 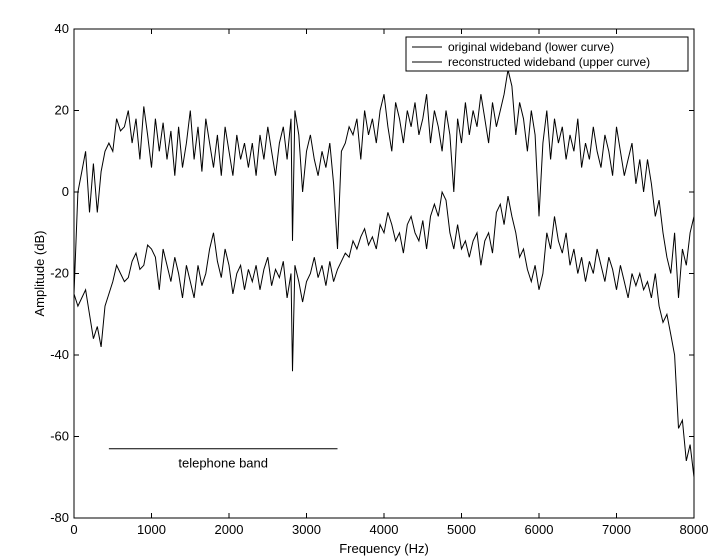 What do you see at coordinates (39, 274) in the screenshot?
I see `y-axis-label: Amplitude (dB)` at bounding box center [39, 274].